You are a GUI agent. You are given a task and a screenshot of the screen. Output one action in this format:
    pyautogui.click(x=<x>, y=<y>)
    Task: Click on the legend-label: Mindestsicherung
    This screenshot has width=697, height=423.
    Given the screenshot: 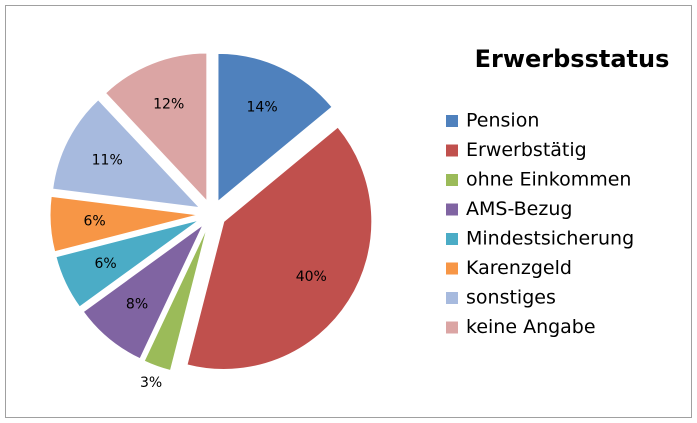 What is the action you would take?
    pyautogui.click(x=550, y=239)
    